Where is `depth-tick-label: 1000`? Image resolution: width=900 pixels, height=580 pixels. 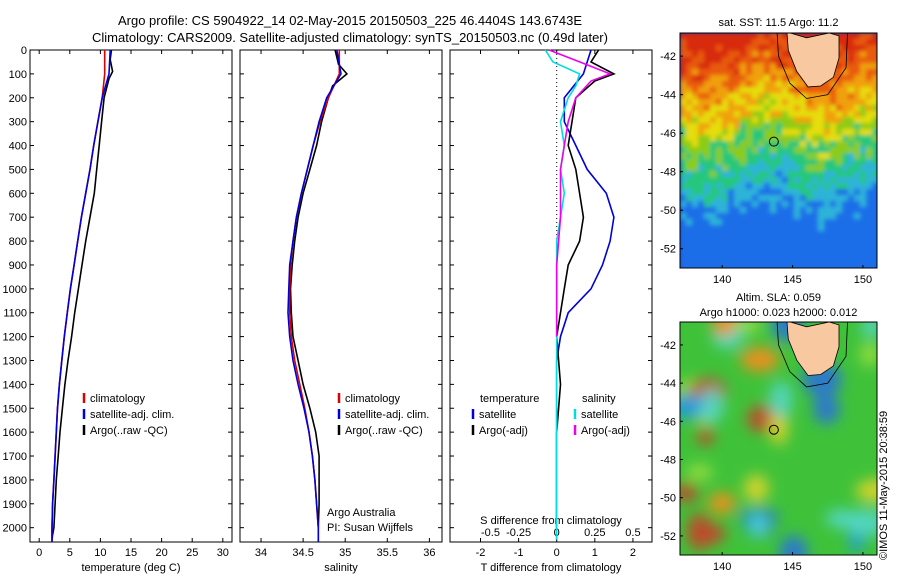 depth-tick-label: 1000 is located at coordinates (15, 290).